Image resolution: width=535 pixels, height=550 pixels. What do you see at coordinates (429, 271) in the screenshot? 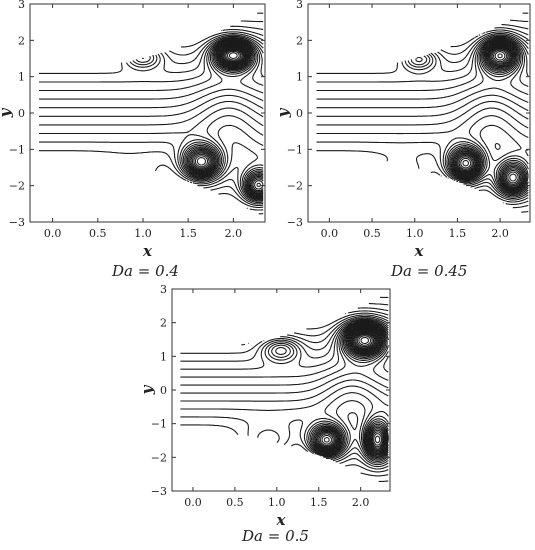
I see `caption-da-0-45: Da = 0.45` at bounding box center [429, 271].